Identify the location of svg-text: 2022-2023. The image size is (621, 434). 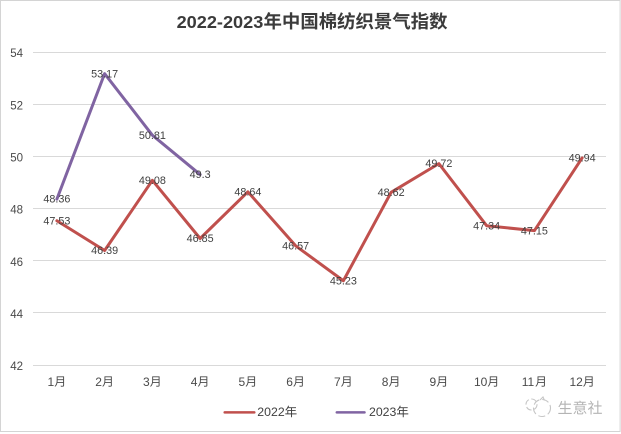
(220, 22).